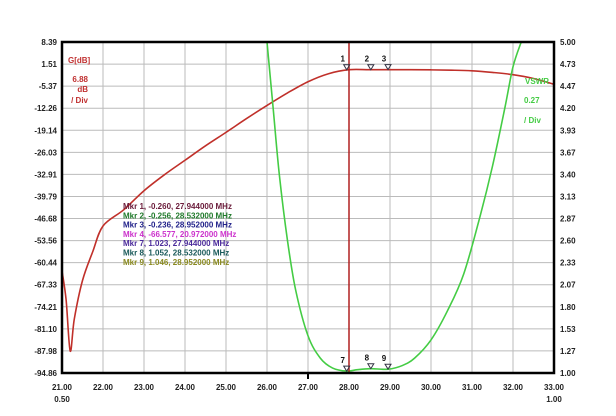 This screenshot has width=616, height=416. Describe the element at coordinates (568, 329) in the screenshot. I see `right-tick-label: 1.53` at that location.